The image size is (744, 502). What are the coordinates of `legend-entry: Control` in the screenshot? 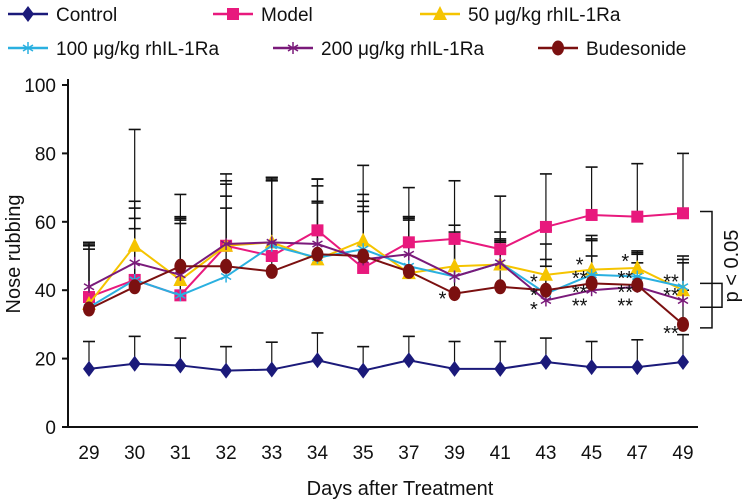 It's located at (62, 15).